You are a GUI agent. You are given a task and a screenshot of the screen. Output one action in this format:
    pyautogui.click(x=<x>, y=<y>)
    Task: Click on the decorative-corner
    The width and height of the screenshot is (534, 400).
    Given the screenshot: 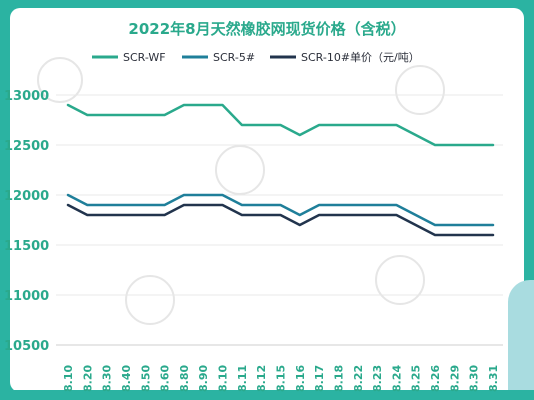 What is the action you would take?
    pyautogui.click(x=521, y=340)
    